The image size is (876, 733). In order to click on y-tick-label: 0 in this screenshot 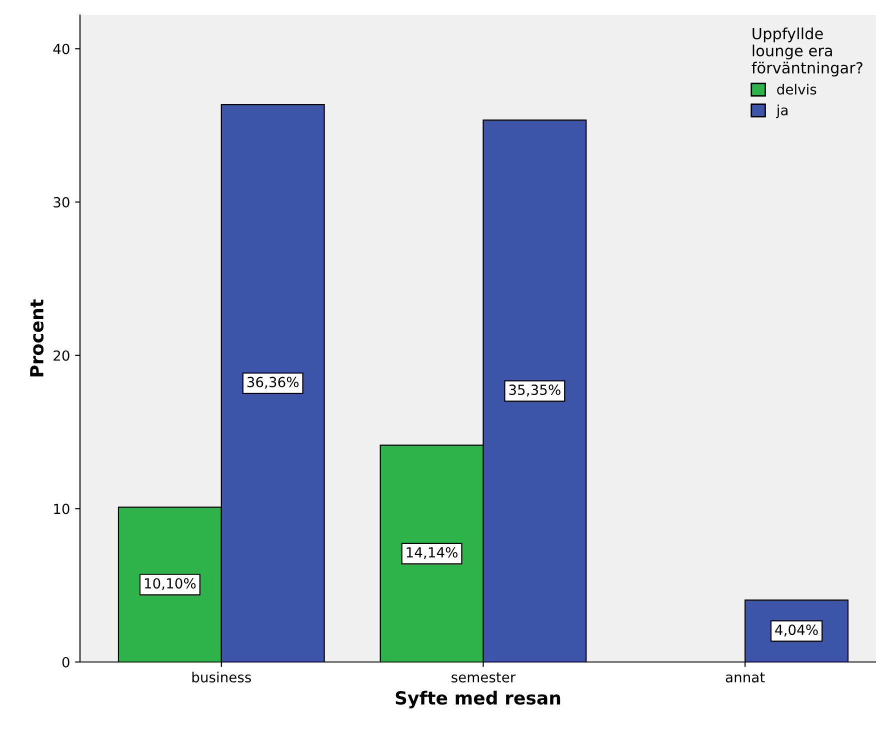, I will do `click(66, 662)`.